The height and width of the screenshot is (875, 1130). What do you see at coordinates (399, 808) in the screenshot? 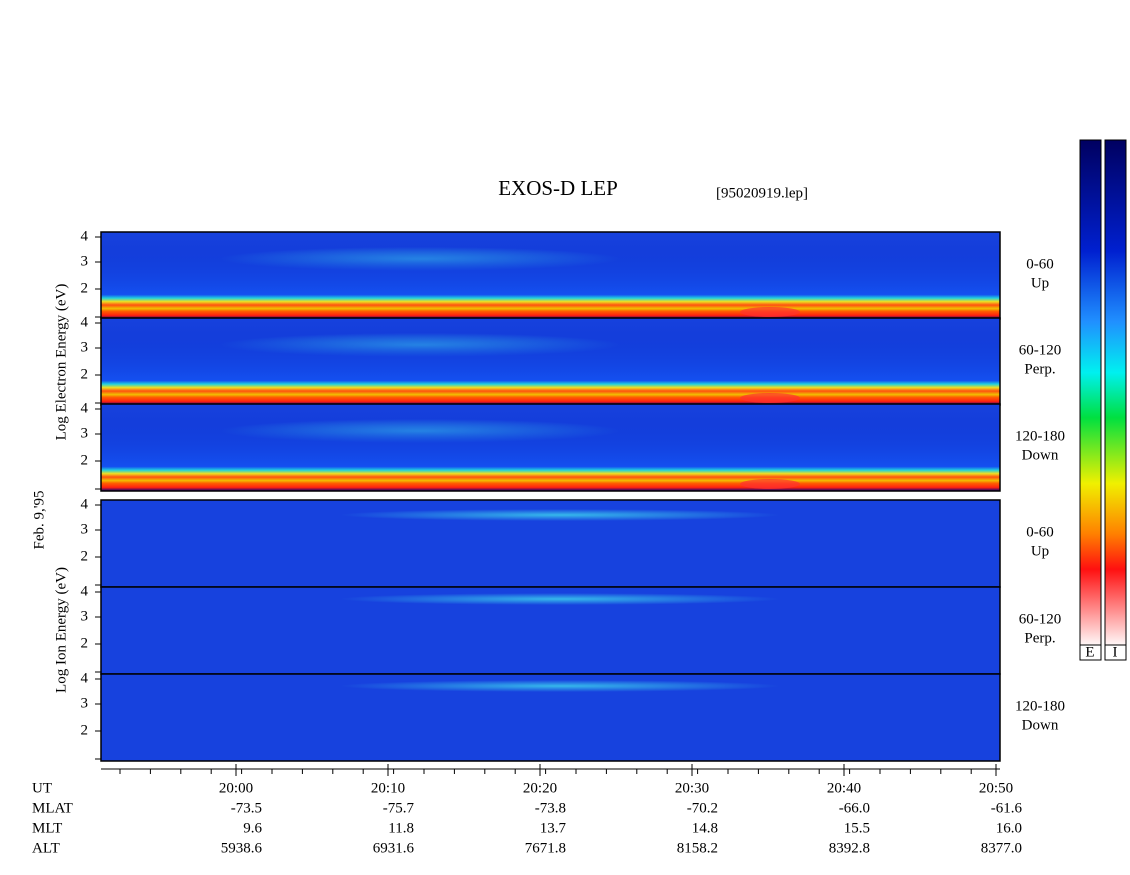
I see `orbit-value: -75.7` at bounding box center [399, 808].